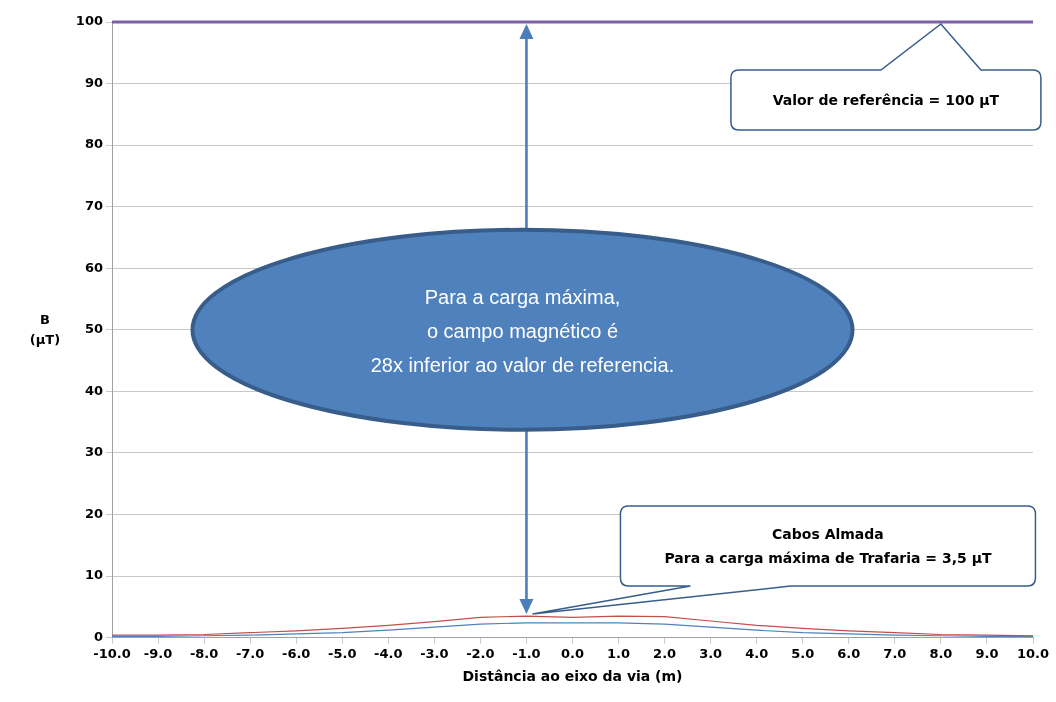 The width and height of the screenshot is (1056, 702). Describe the element at coordinates (803, 653) in the screenshot. I see `x-tick-label: 5.0` at that location.